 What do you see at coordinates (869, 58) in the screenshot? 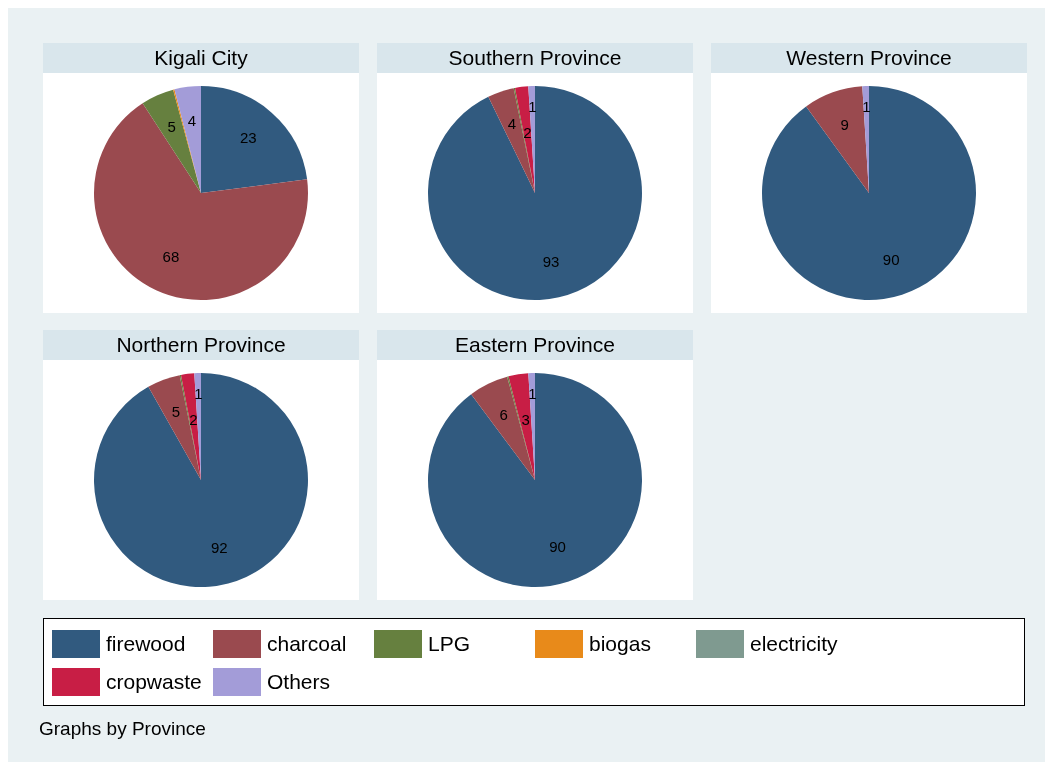
I see `chart-title: Western Province` at bounding box center [869, 58].